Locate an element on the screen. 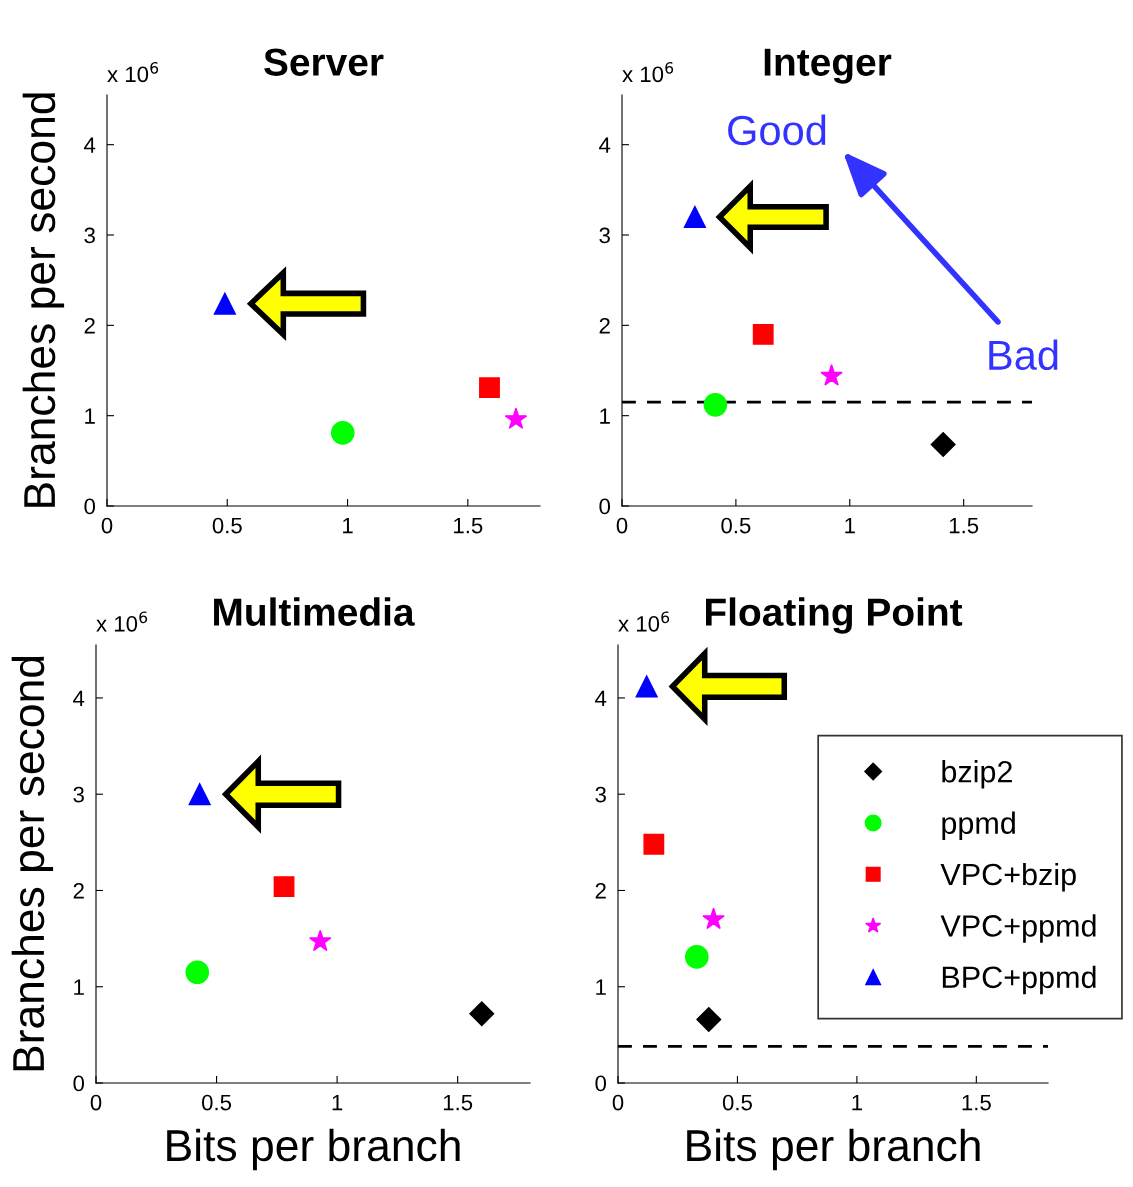 This screenshot has width=1133, height=1187. chart-title: Server is located at coordinates (324, 62).